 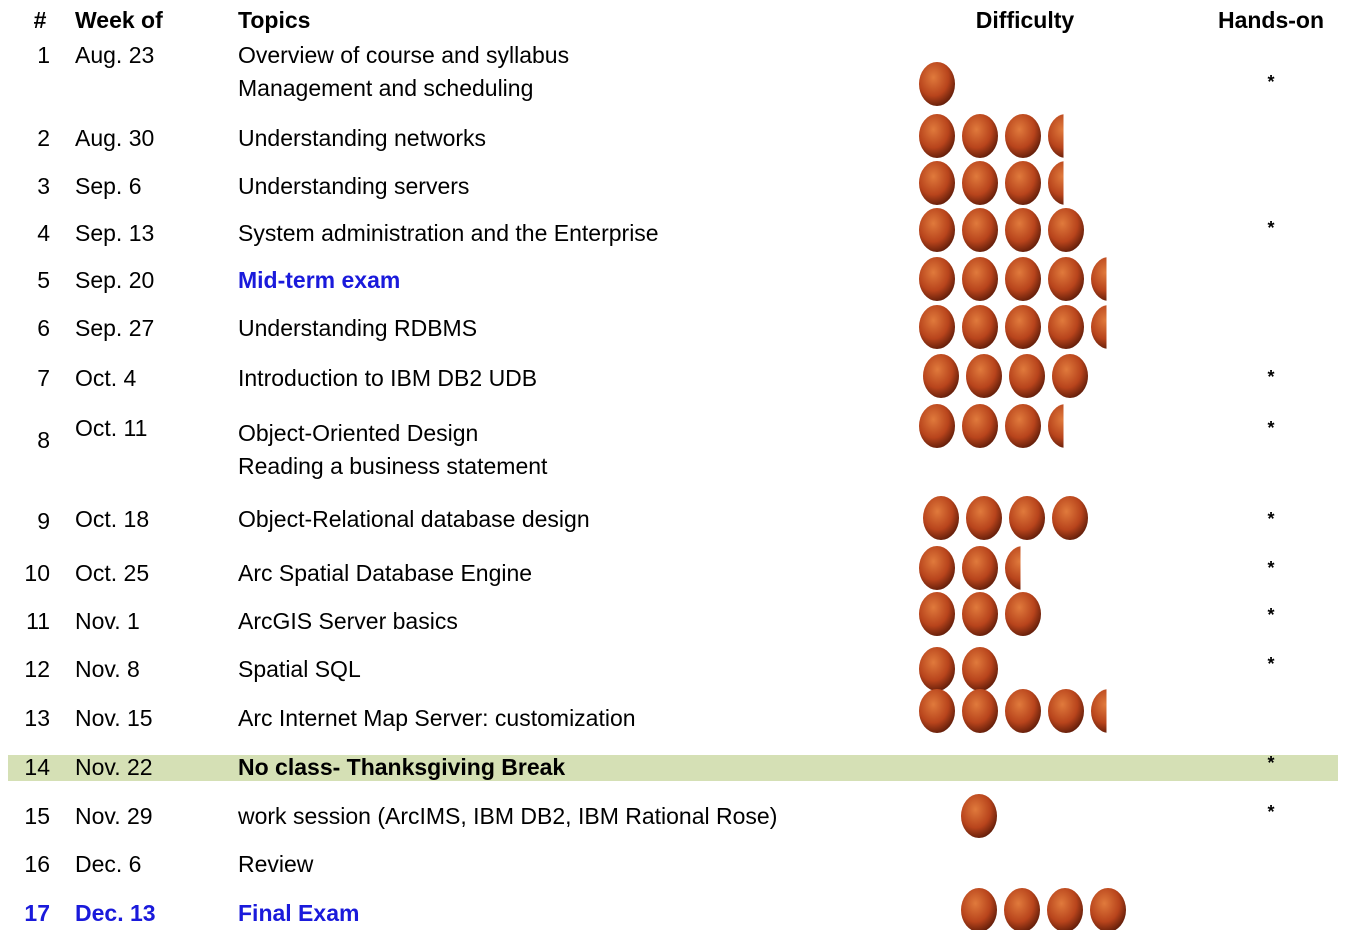 I want to click on column-header: Week of, so click(x=119, y=20).